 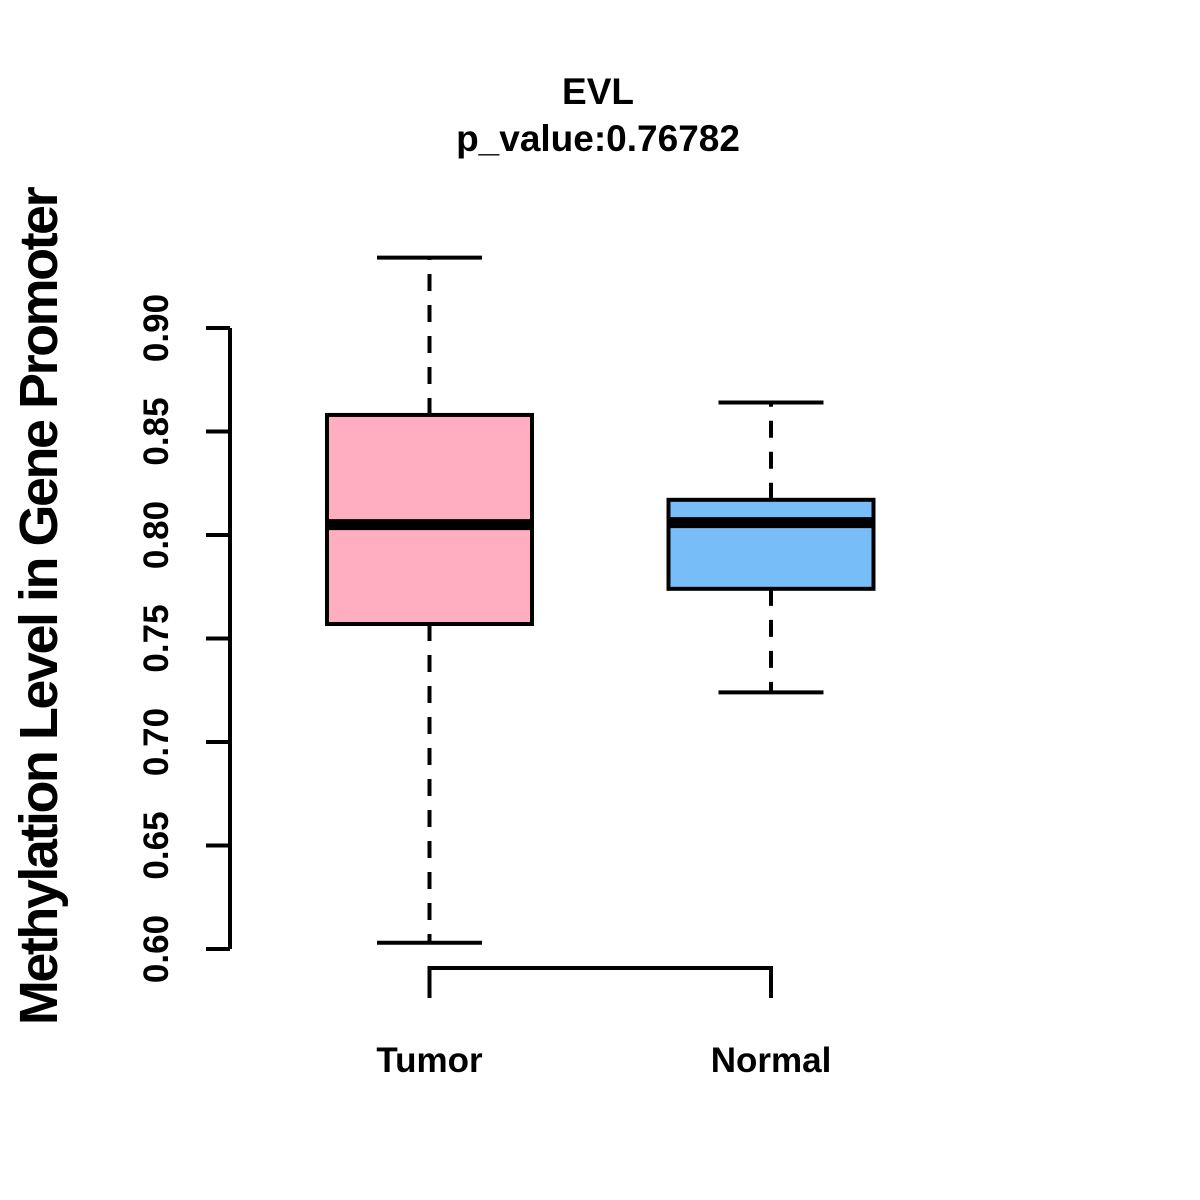 I want to click on y-axis-tick-label: 0.70, so click(x=156, y=742).